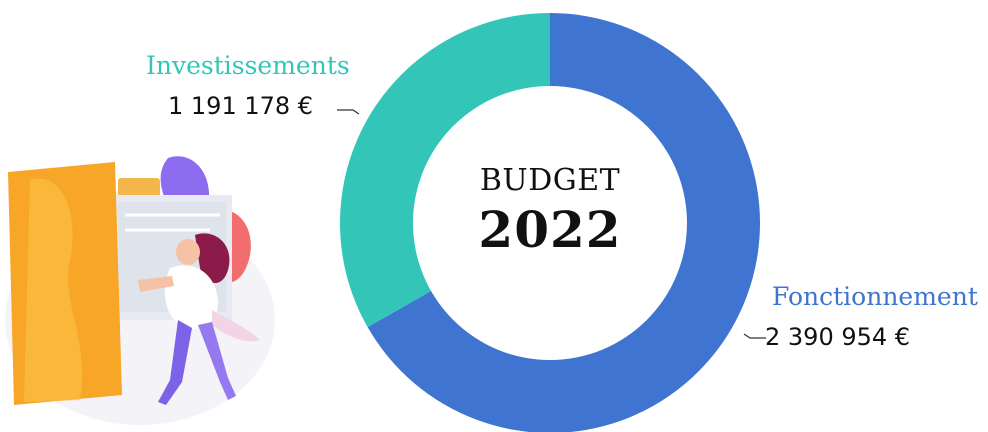 This screenshot has height=432, width=988. Describe the element at coordinates (838, 337) in the screenshot. I see `value-fonctionnement: 2 390 954 €` at that location.